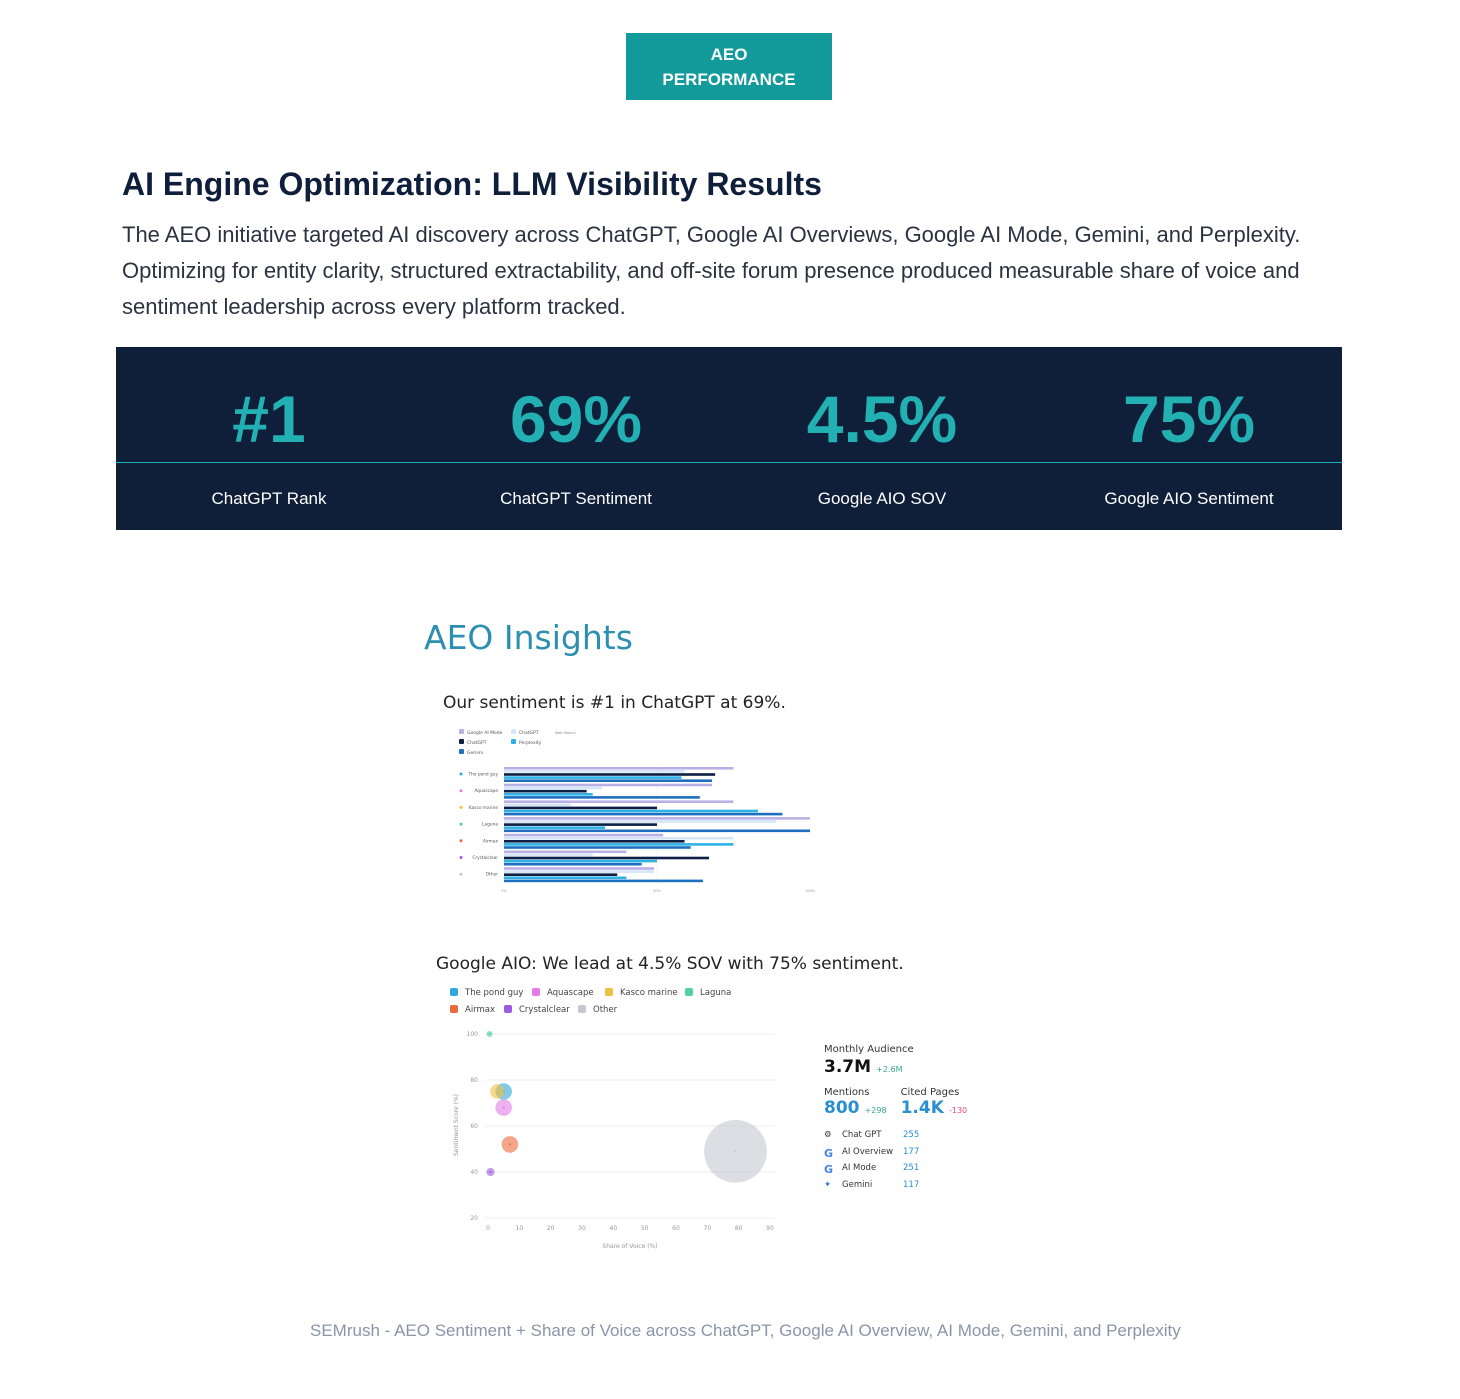  Describe the element at coordinates (488, 1228) in the screenshot. I see `x-tick: 0` at that location.